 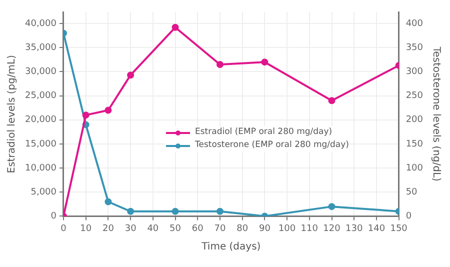 I want to click on x-tick-label: 70, so click(x=220, y=229).